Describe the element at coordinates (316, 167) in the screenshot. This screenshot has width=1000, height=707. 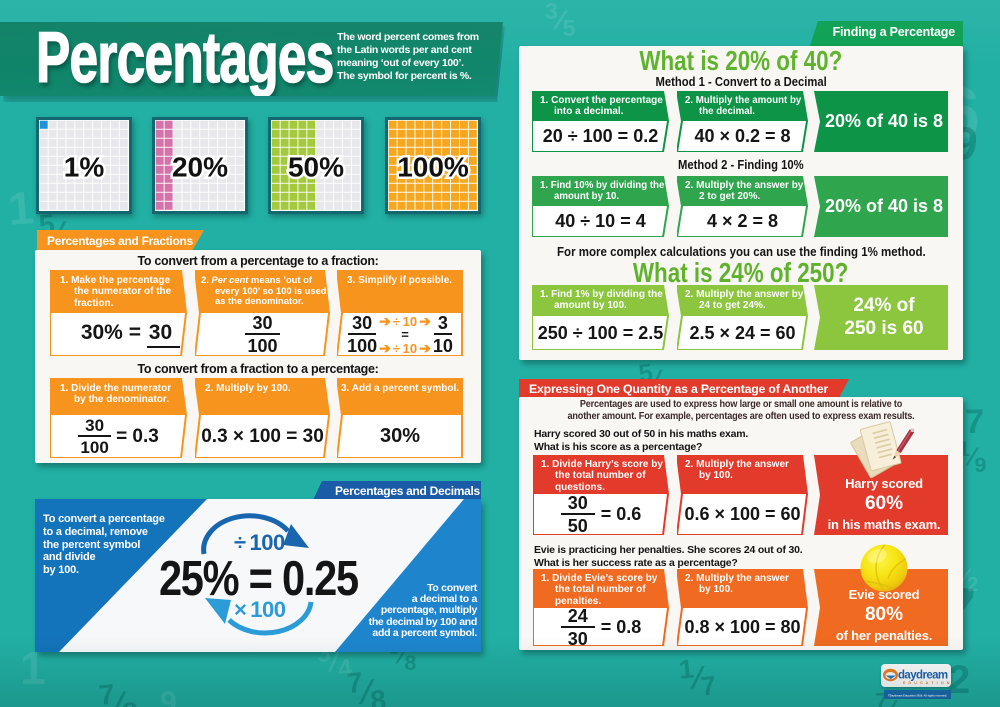
I see `svg-text: 50%` at that location.